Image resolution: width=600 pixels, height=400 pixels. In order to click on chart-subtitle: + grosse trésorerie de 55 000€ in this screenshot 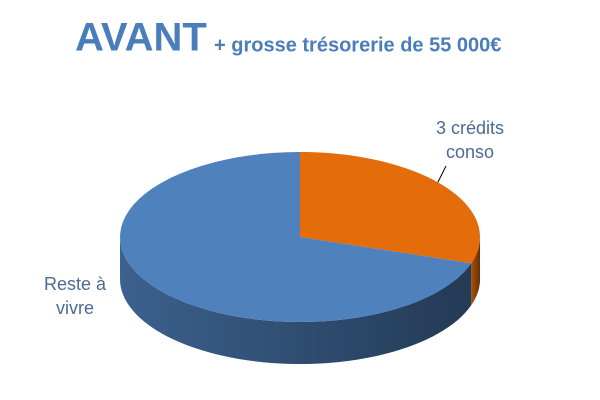, I will do `click(357, 45)`.